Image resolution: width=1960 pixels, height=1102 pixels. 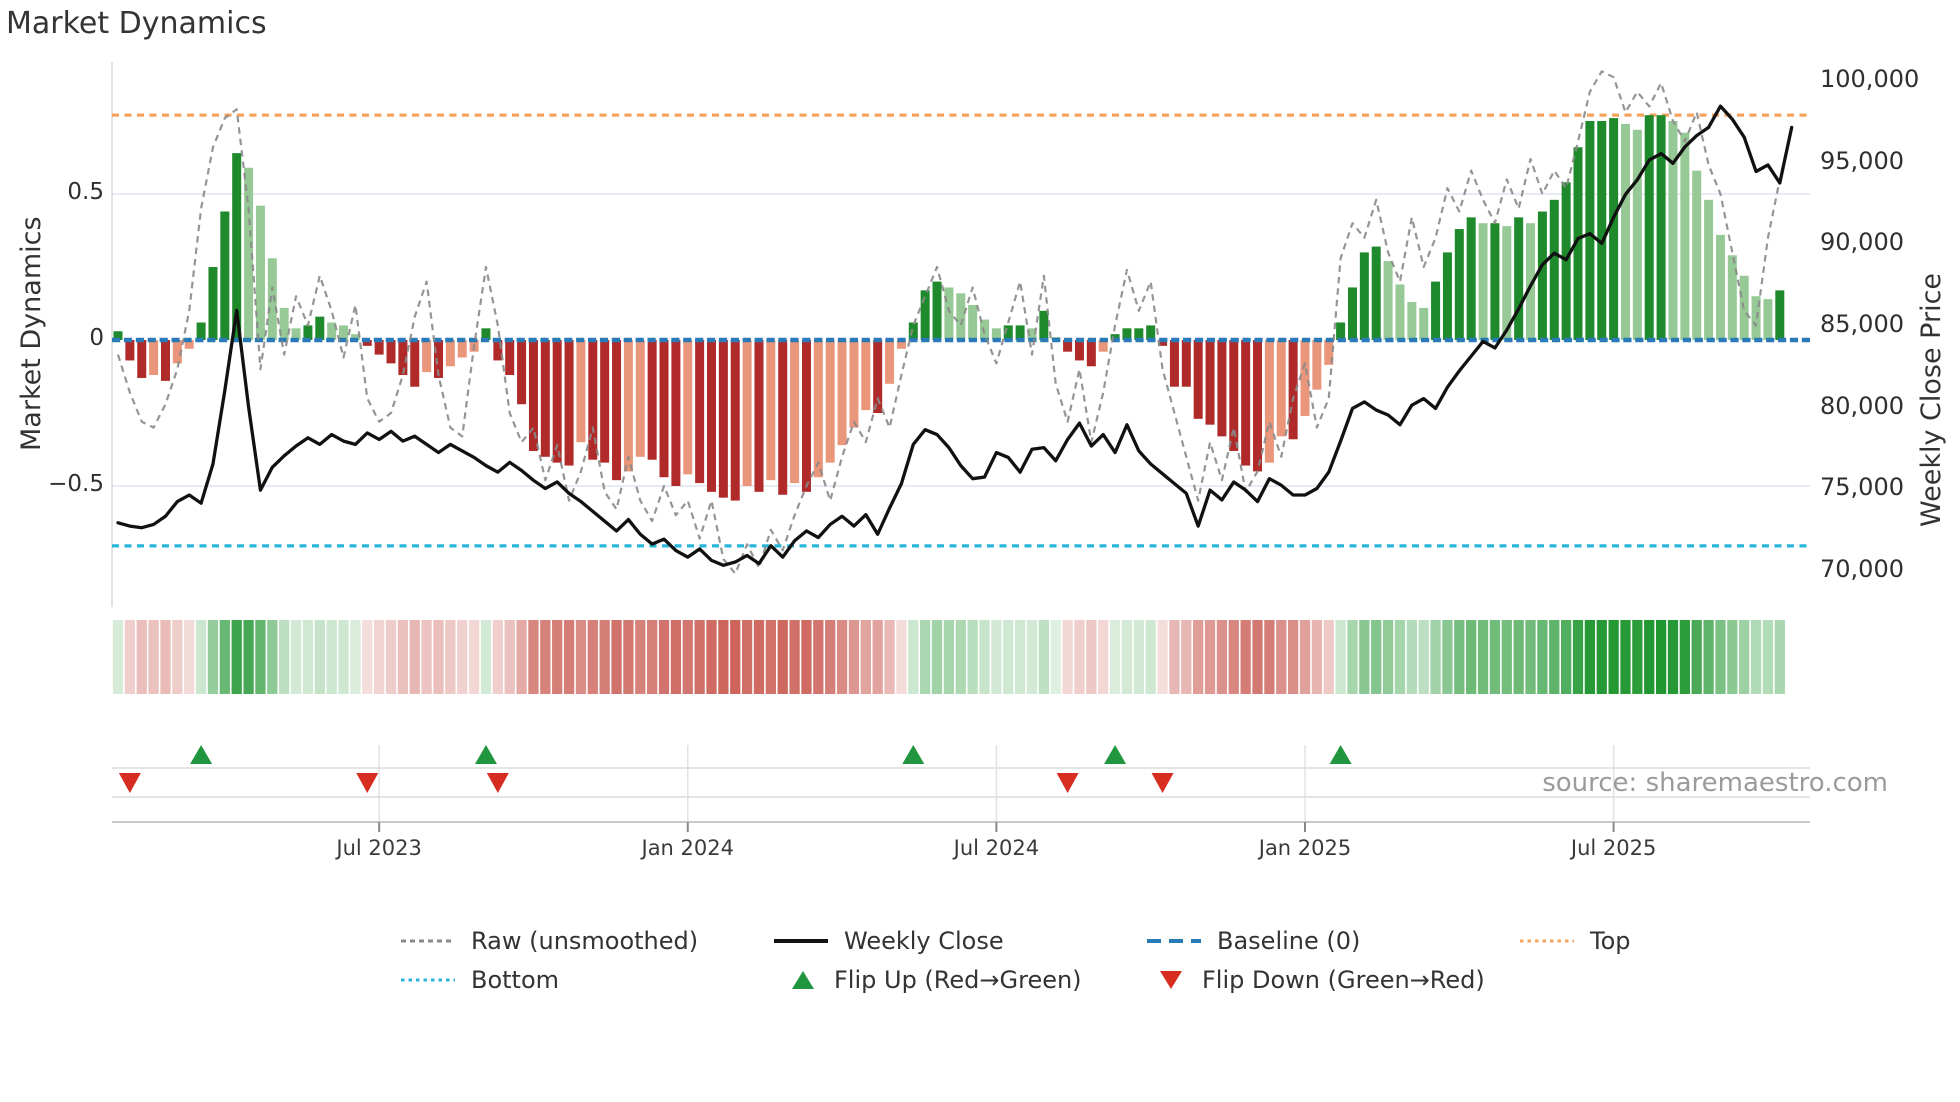 I want to click on right-tick-label: 80,000, so click(x=1862, y=405).